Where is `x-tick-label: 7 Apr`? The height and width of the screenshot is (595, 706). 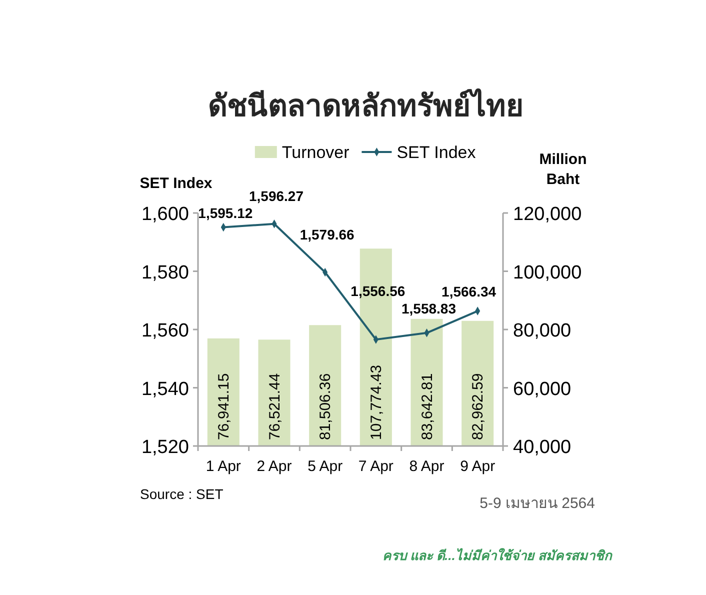 x-tick-label: 7 Apr is located at coordinates (376, 466).